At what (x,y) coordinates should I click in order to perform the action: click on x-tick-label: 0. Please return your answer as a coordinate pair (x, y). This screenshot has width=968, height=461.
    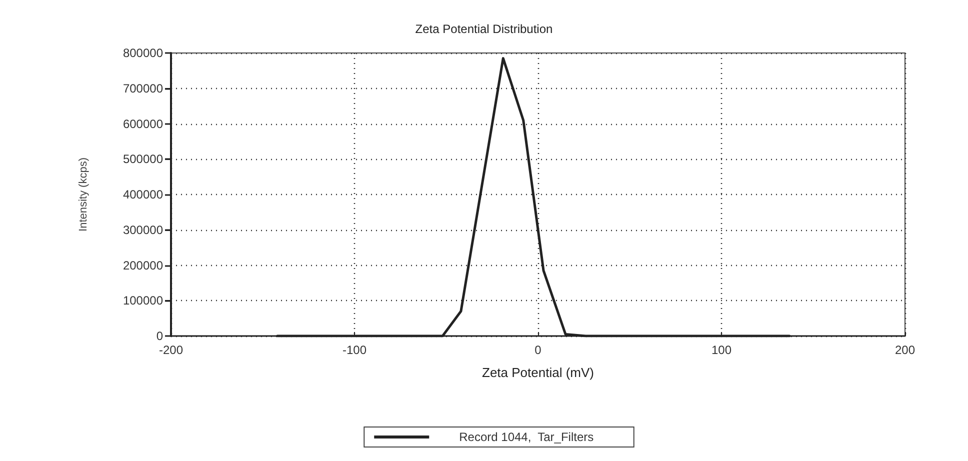
    Looking at the image, I should click on (538, 350).